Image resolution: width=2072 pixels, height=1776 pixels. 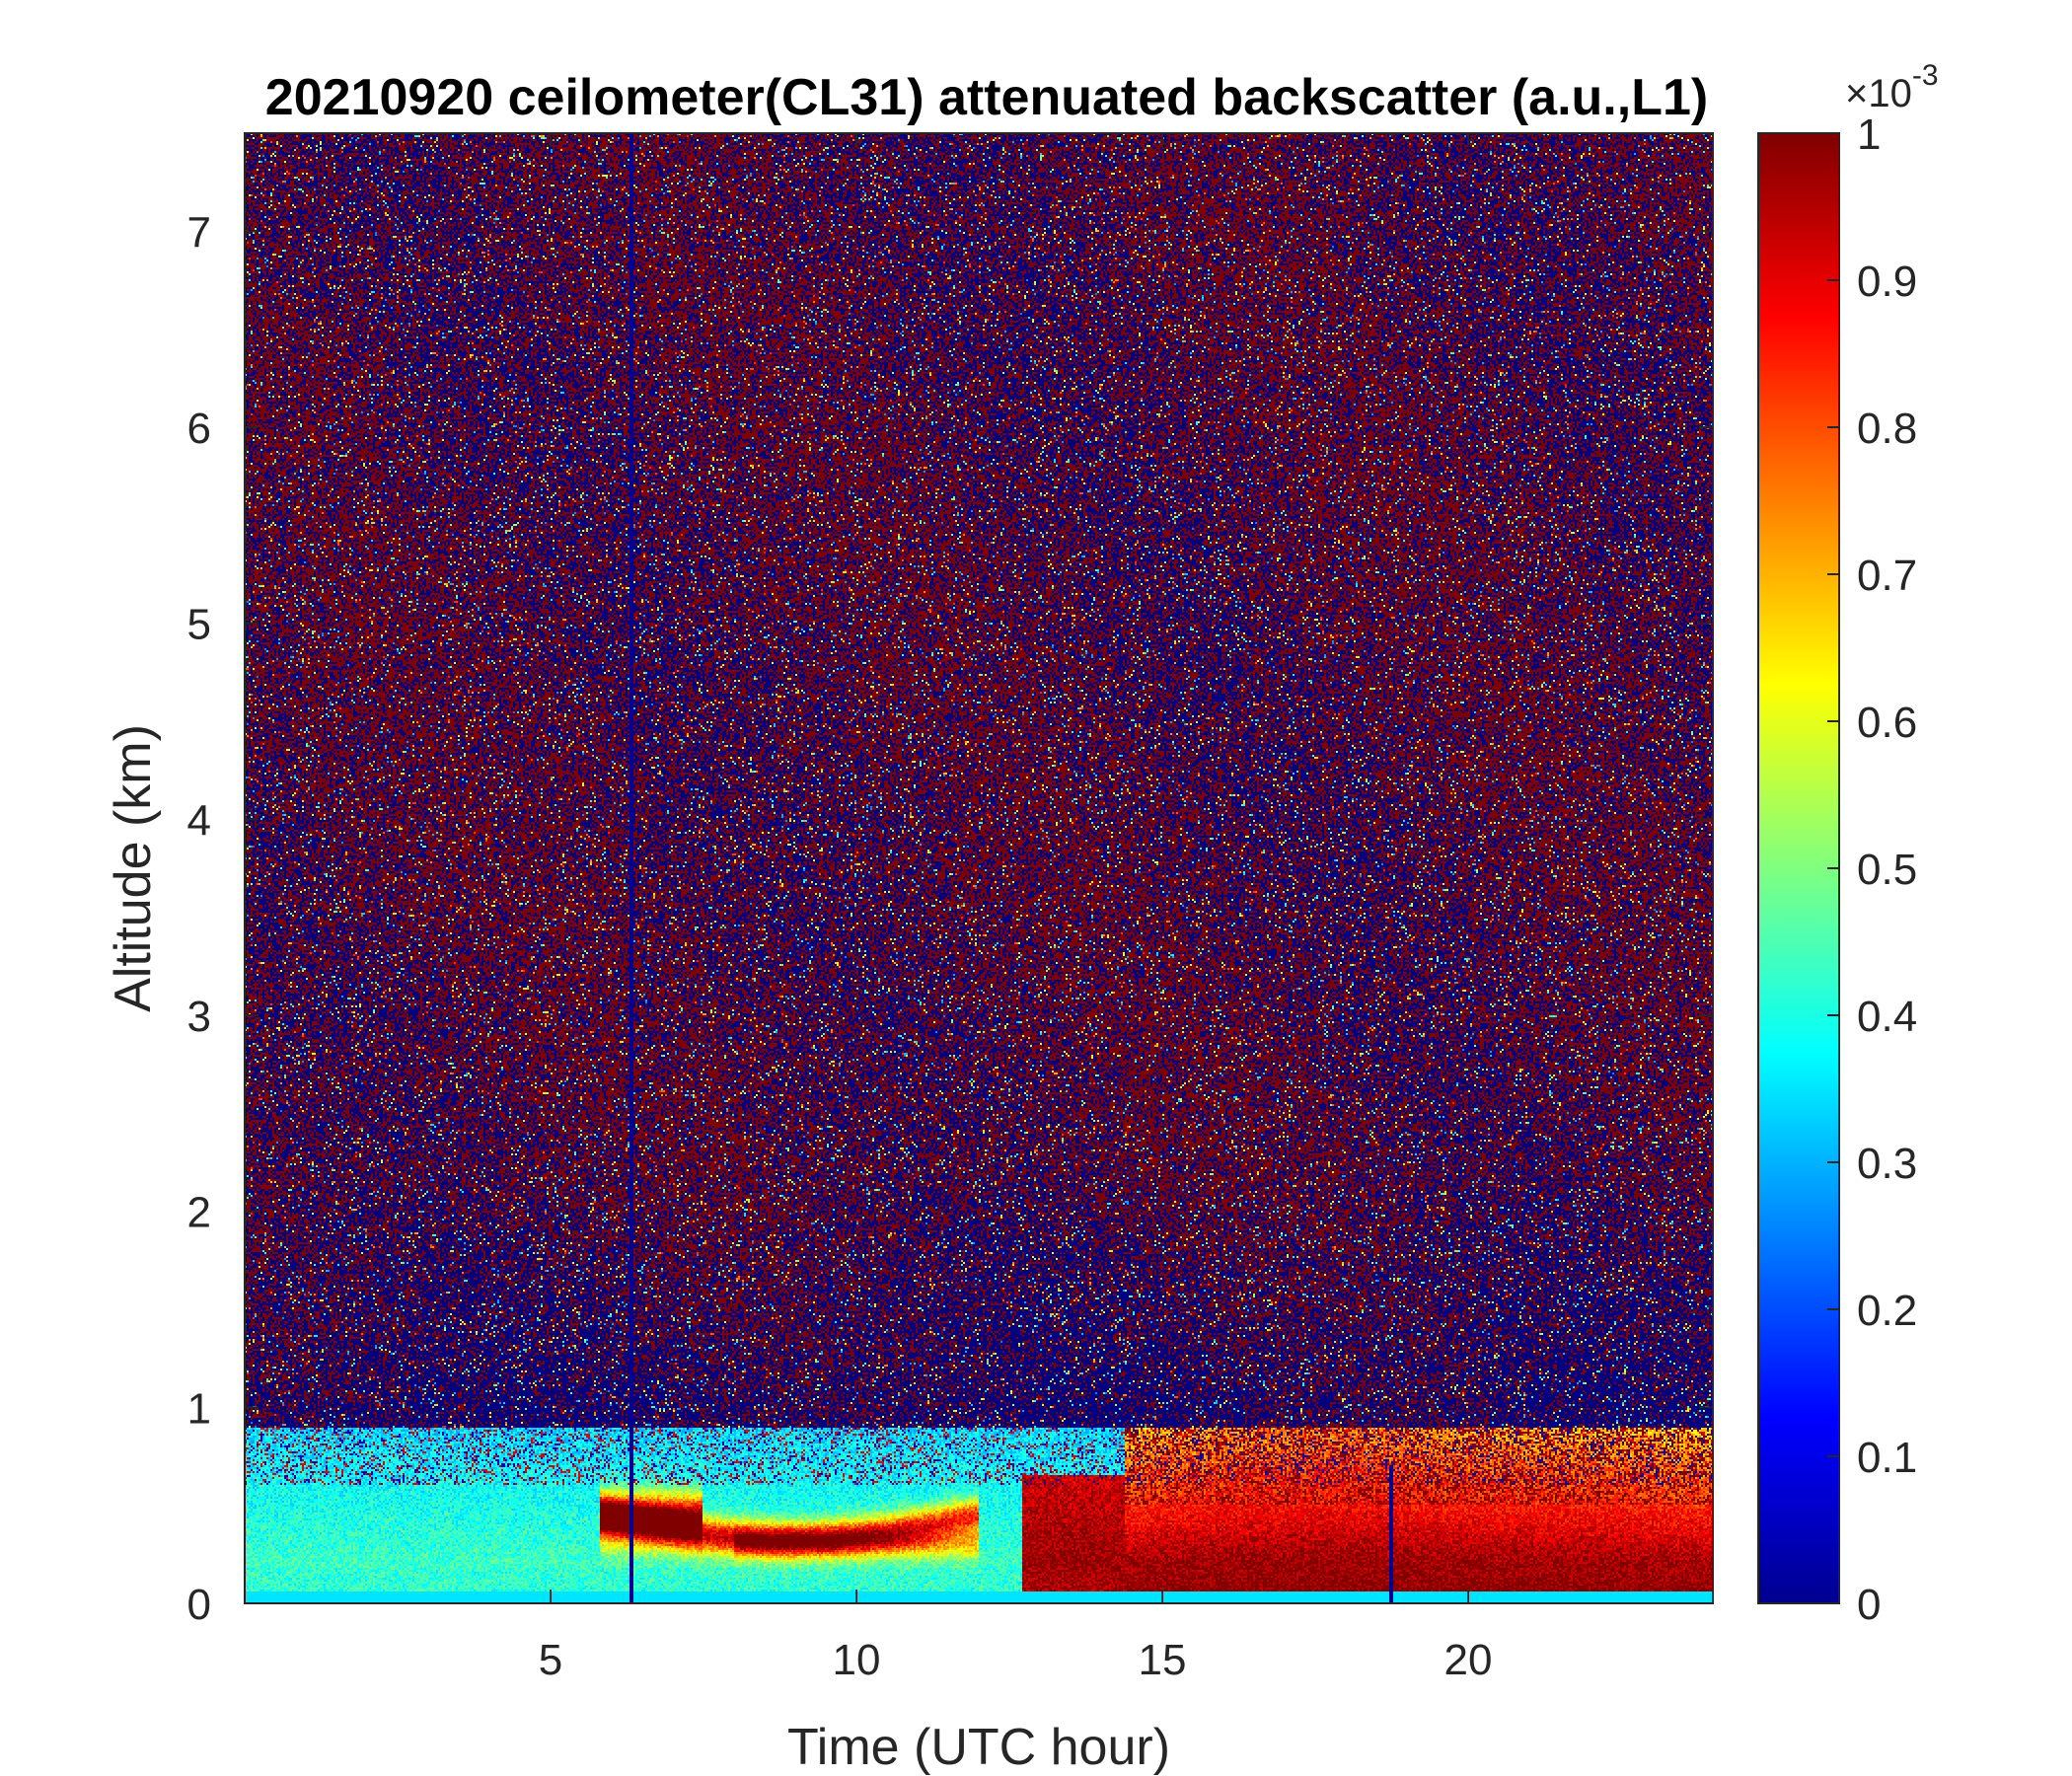 I want to click on colorbar-exponent-power: -3, so click(x=1926, y=75).